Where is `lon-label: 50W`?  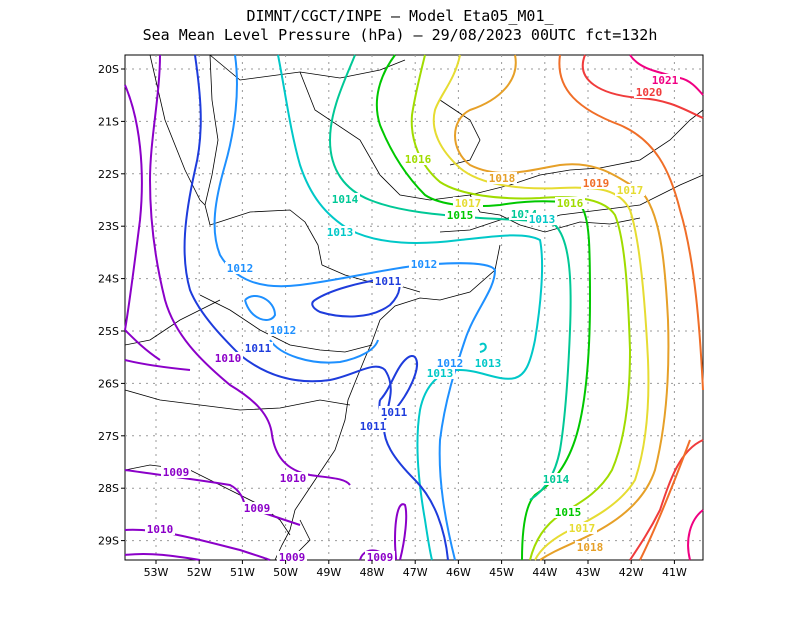
lon-label: 50W is located at coordinates (285, 572).